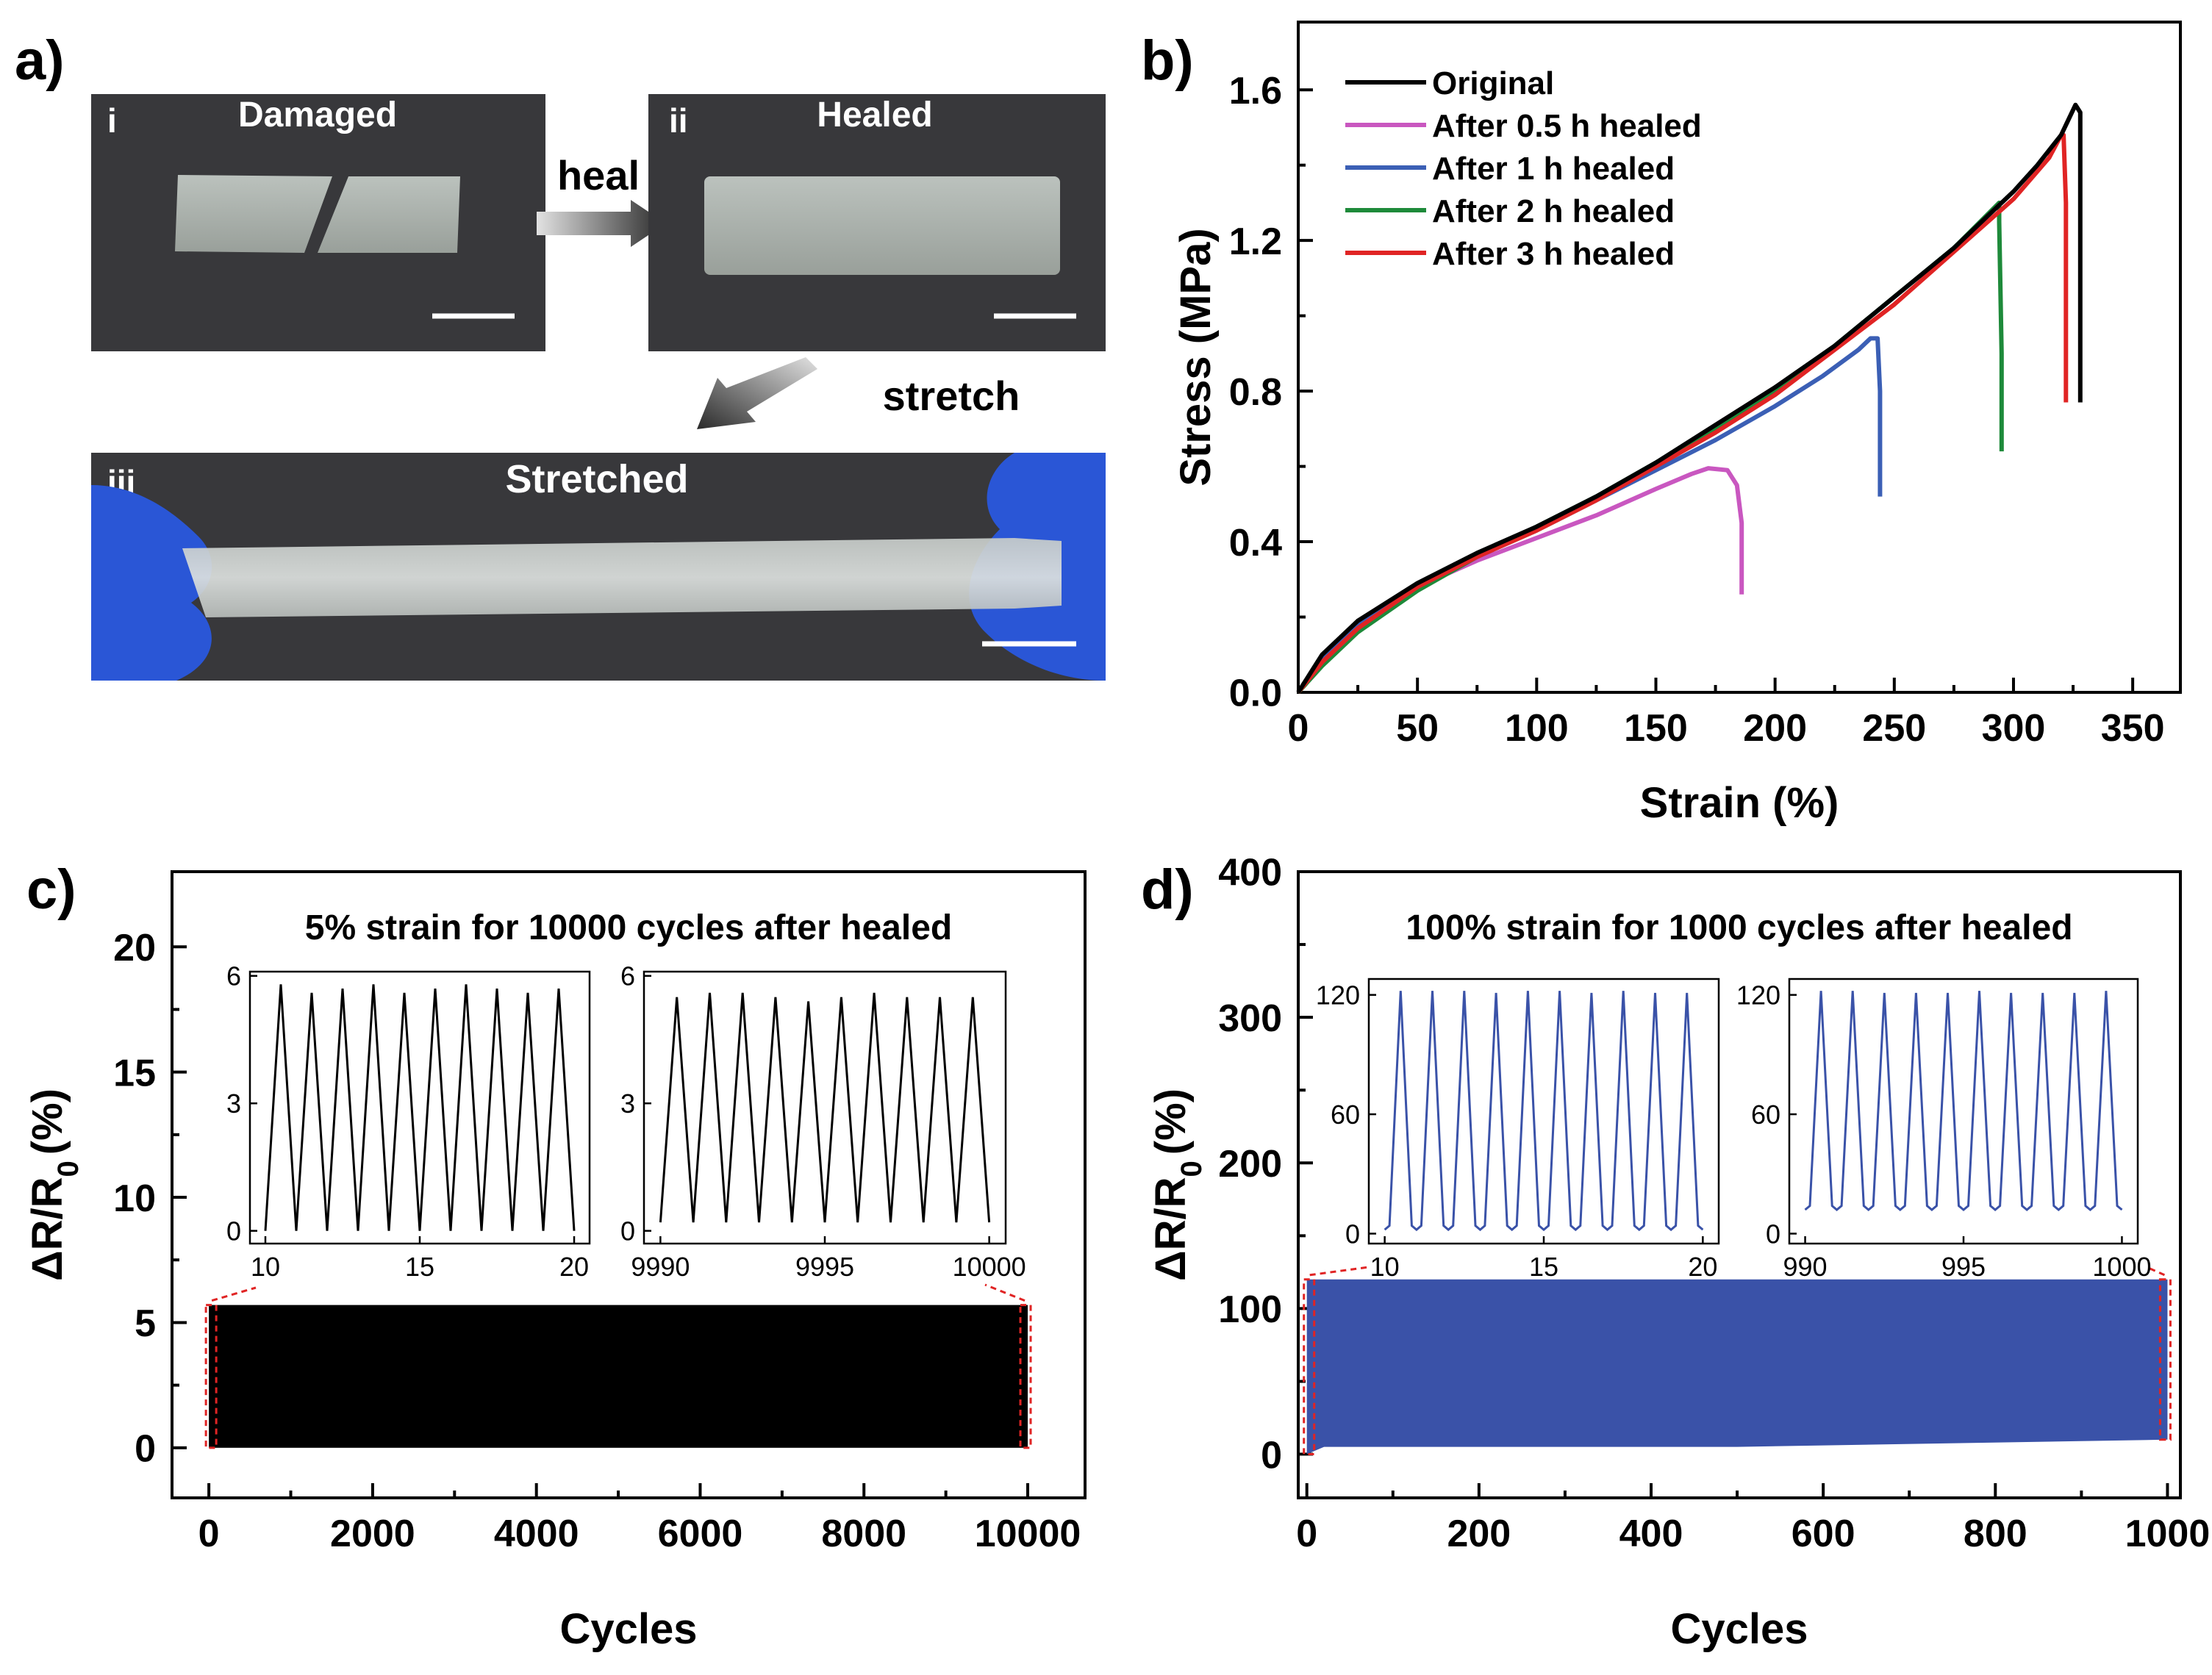 This screenshot has height=1675, width=2212. What do you see at coordinates (627, 976) in the screenshot?
I see `y-tick-label: 6` at bounding box center [627, 976].